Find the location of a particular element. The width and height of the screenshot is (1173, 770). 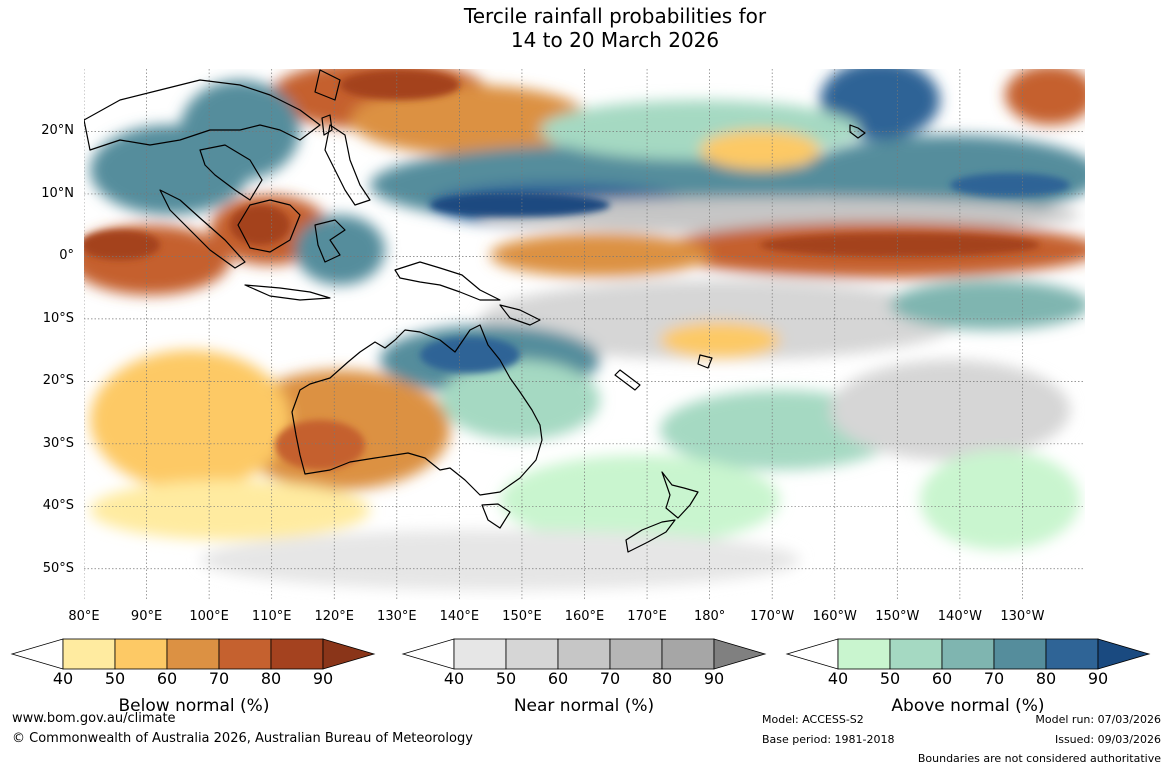

colorbar-near-normal is located at coordinates (584, 654).